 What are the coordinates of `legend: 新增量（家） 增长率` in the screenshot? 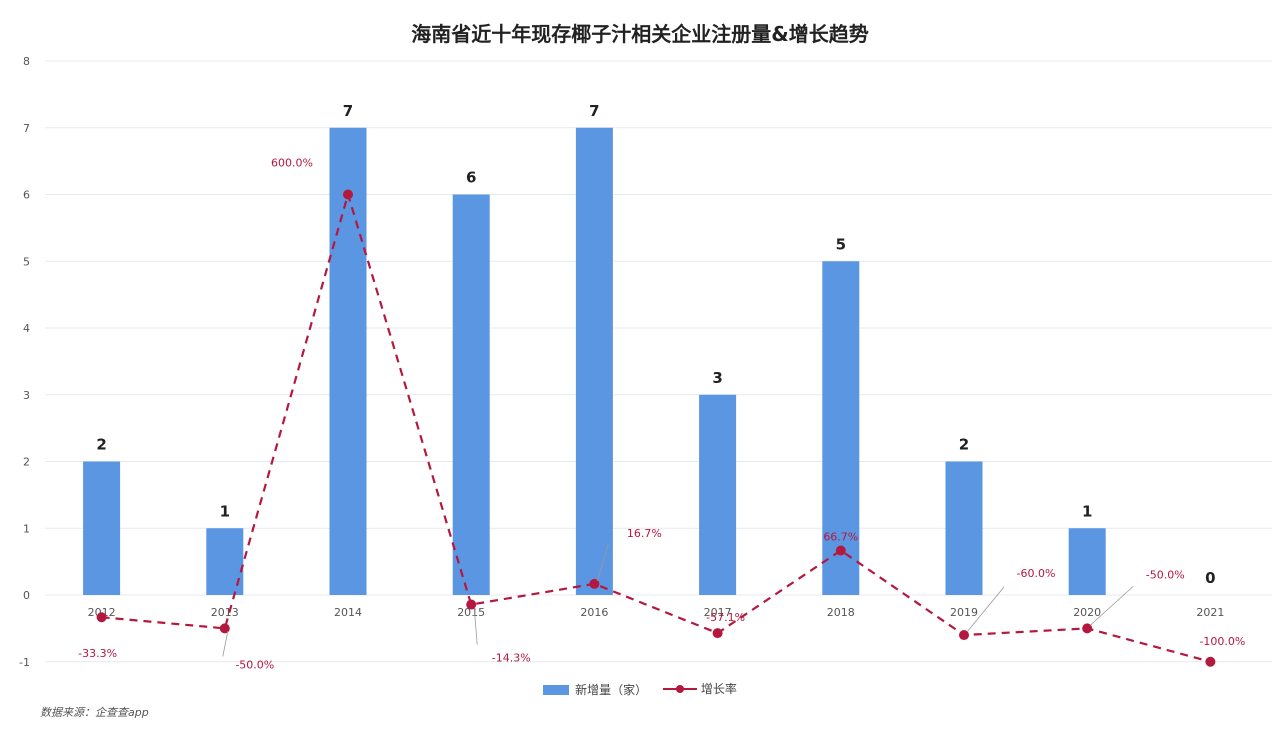 It's located at (640, 689).